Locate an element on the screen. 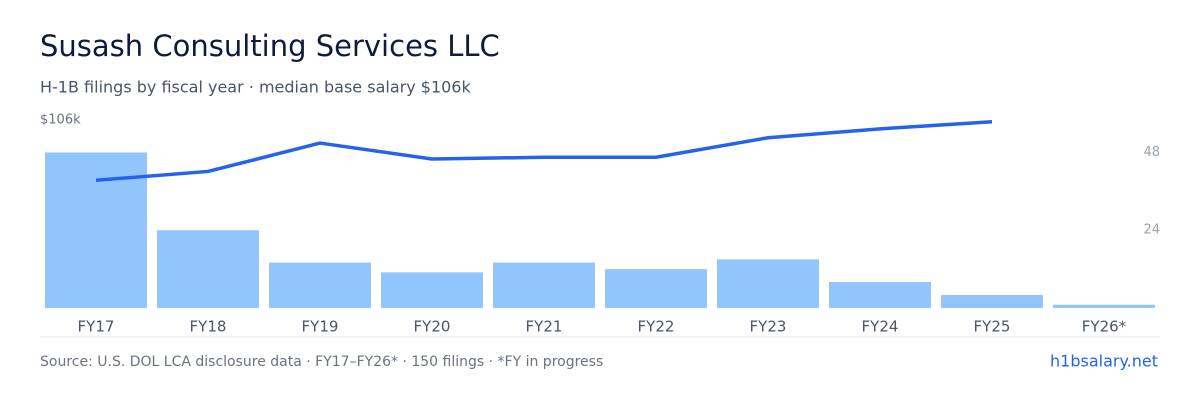 The width and height of the screenshot is (1200, 400). x-tick-label: FY21 is located at coordinates (544, 327).